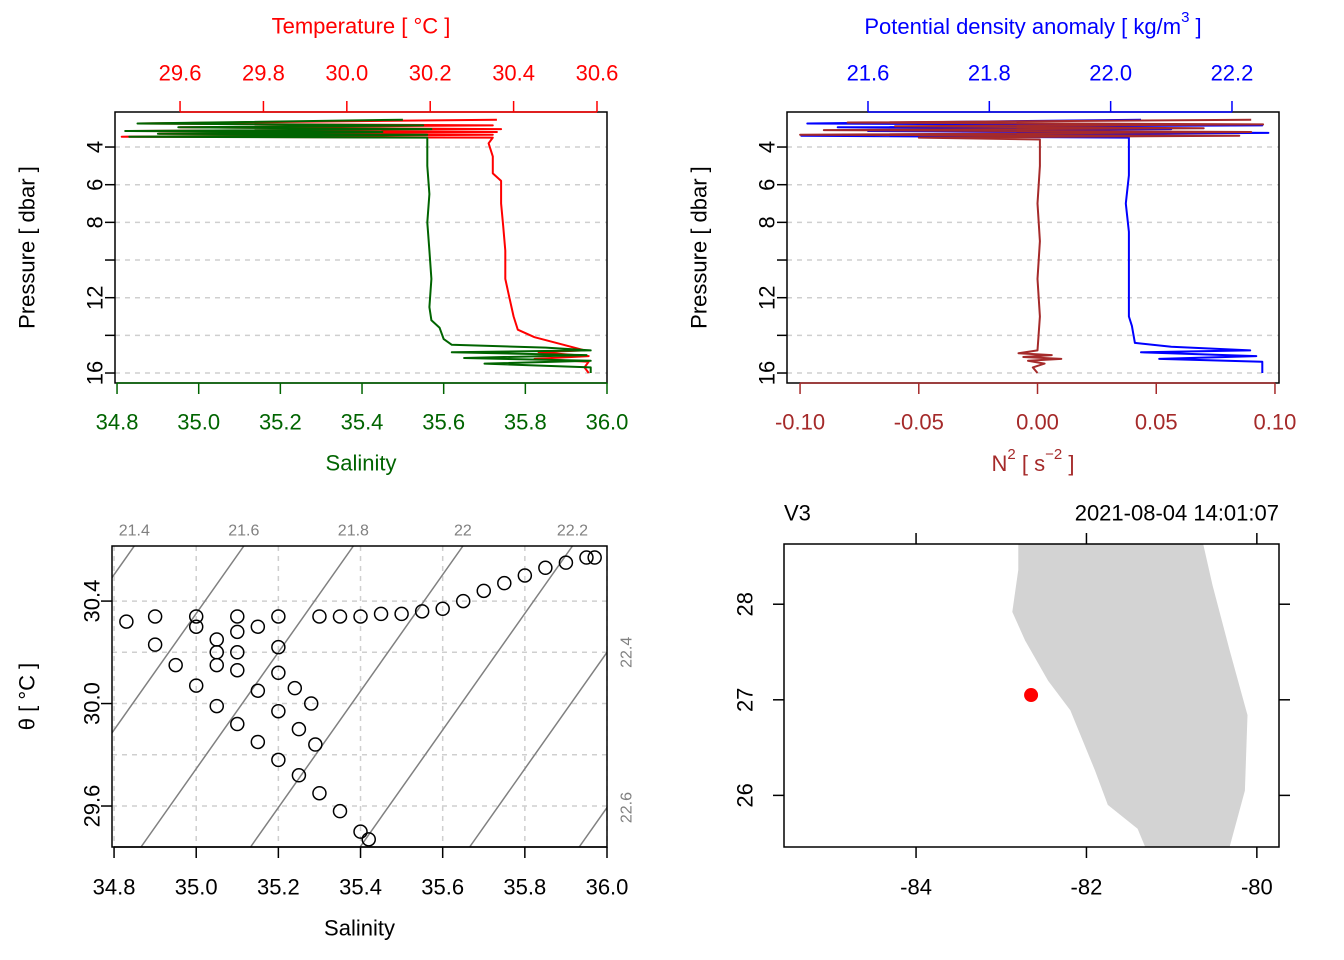 The image size is (1344, 960). I want to click on label-part: −2, so click(1053, 454).